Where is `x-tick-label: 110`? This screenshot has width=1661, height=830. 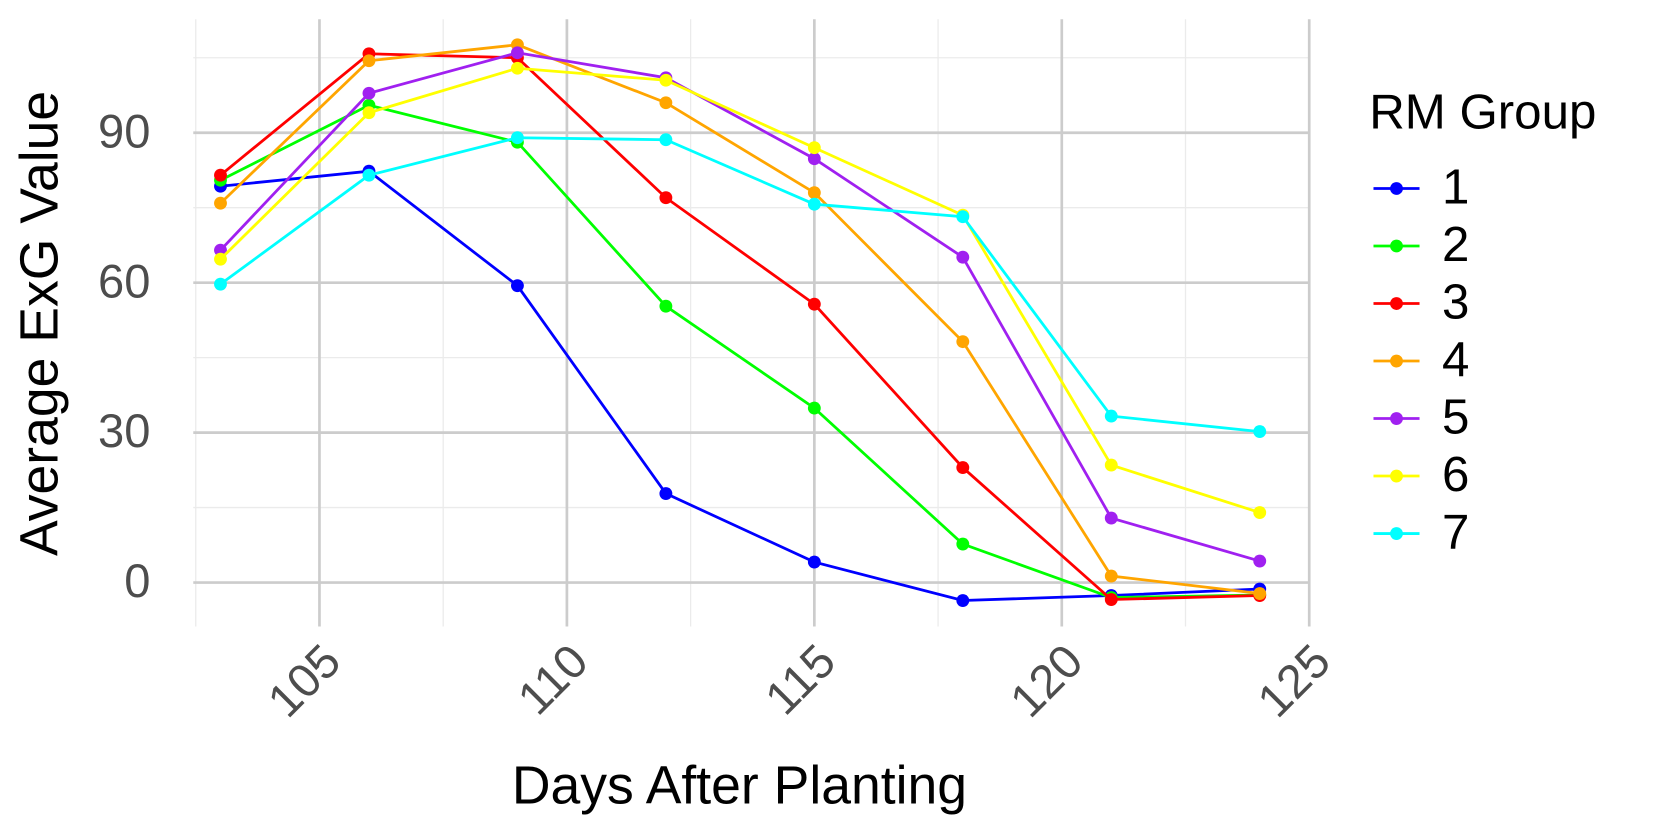 x-tick-label: 110 is located at coordinates (552, 679).